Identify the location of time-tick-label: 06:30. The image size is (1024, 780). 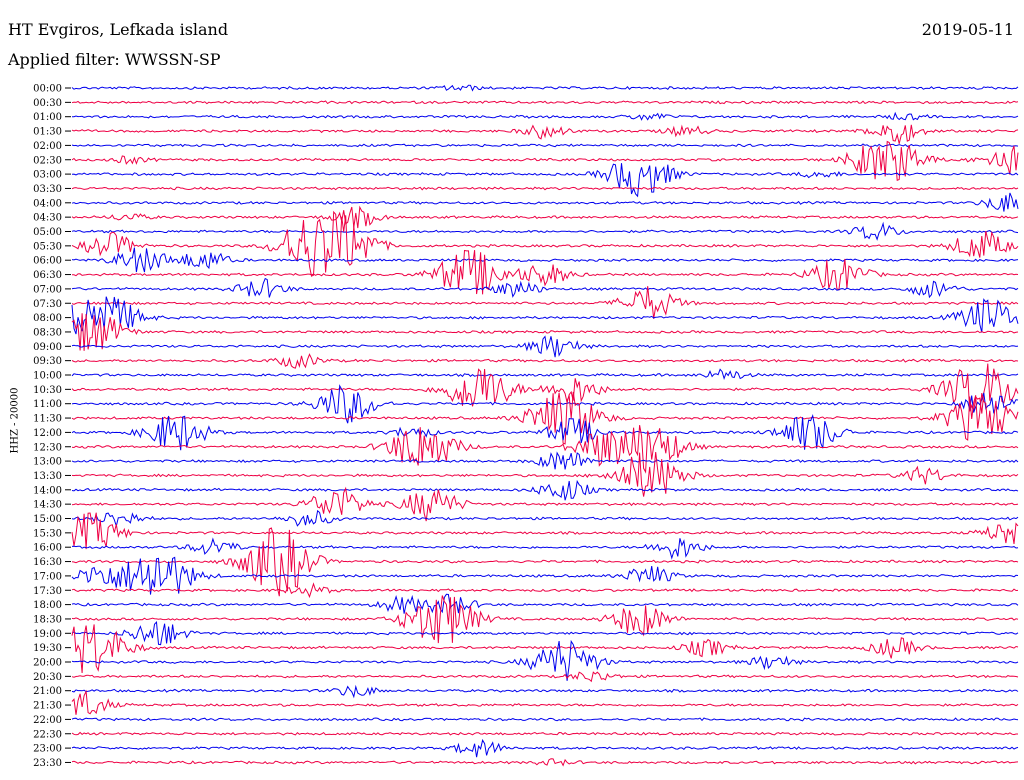
(47, 275).